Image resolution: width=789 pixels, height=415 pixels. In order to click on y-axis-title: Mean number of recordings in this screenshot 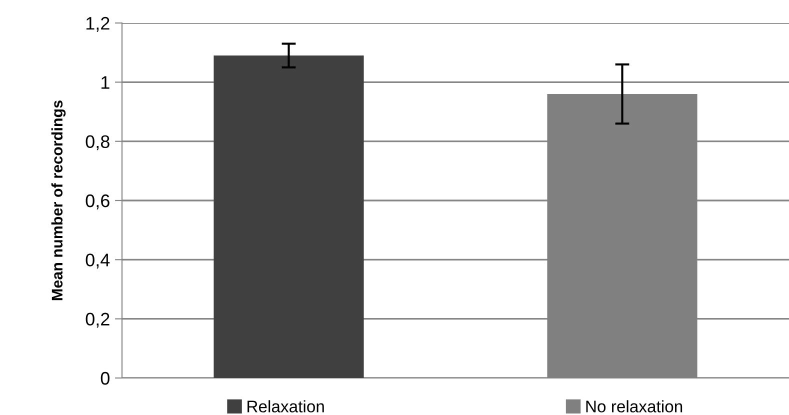, I will do `click(58, 200)`.